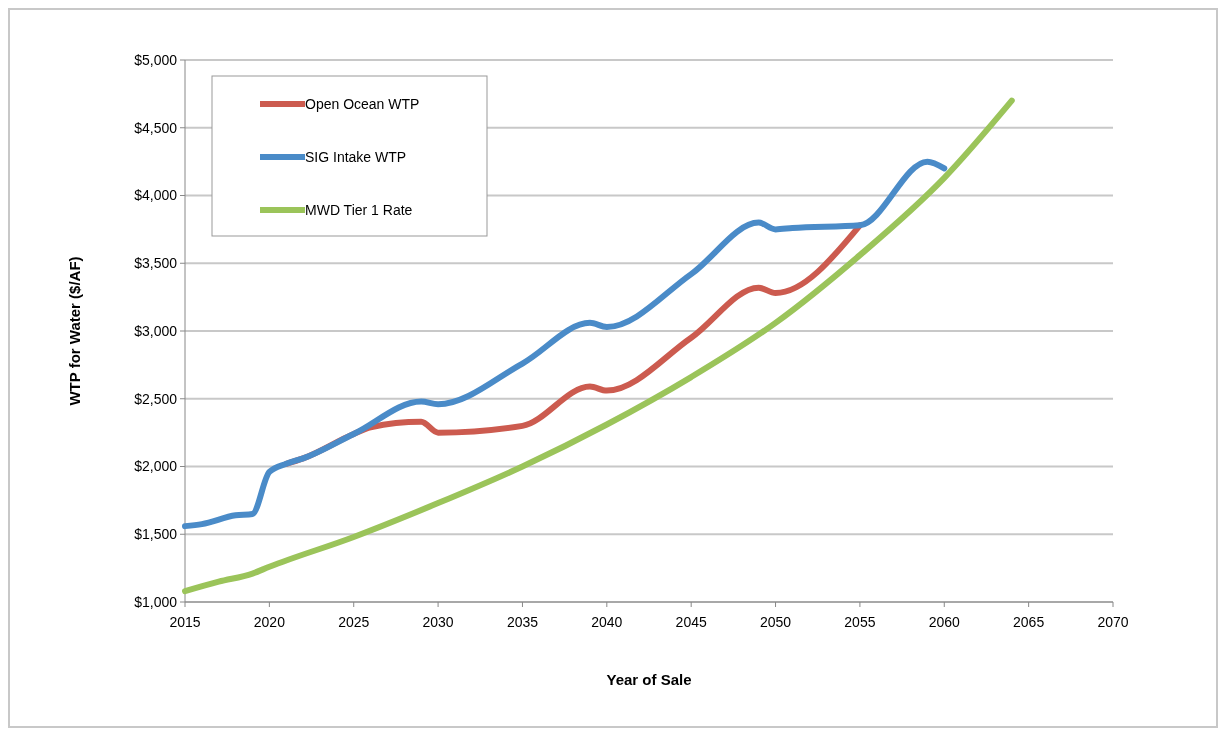  Describe the element at coordinates (356, 156) in the screenshot. I see `legend-label: SIG Intake WTP` at that location.